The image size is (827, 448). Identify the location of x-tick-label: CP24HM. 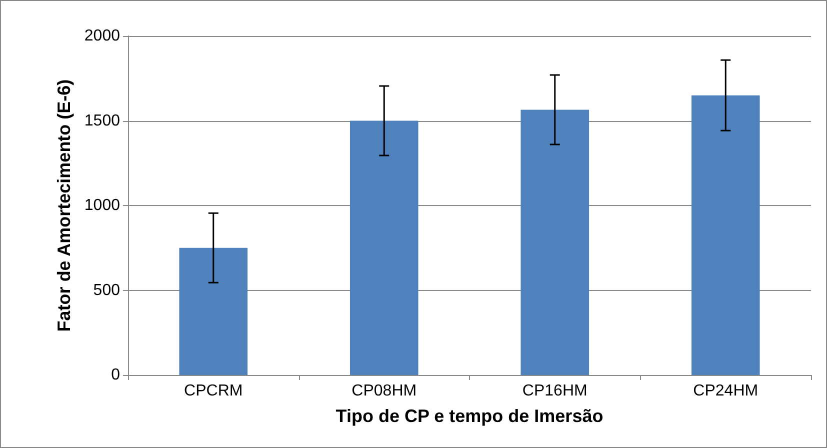
(725, 391).